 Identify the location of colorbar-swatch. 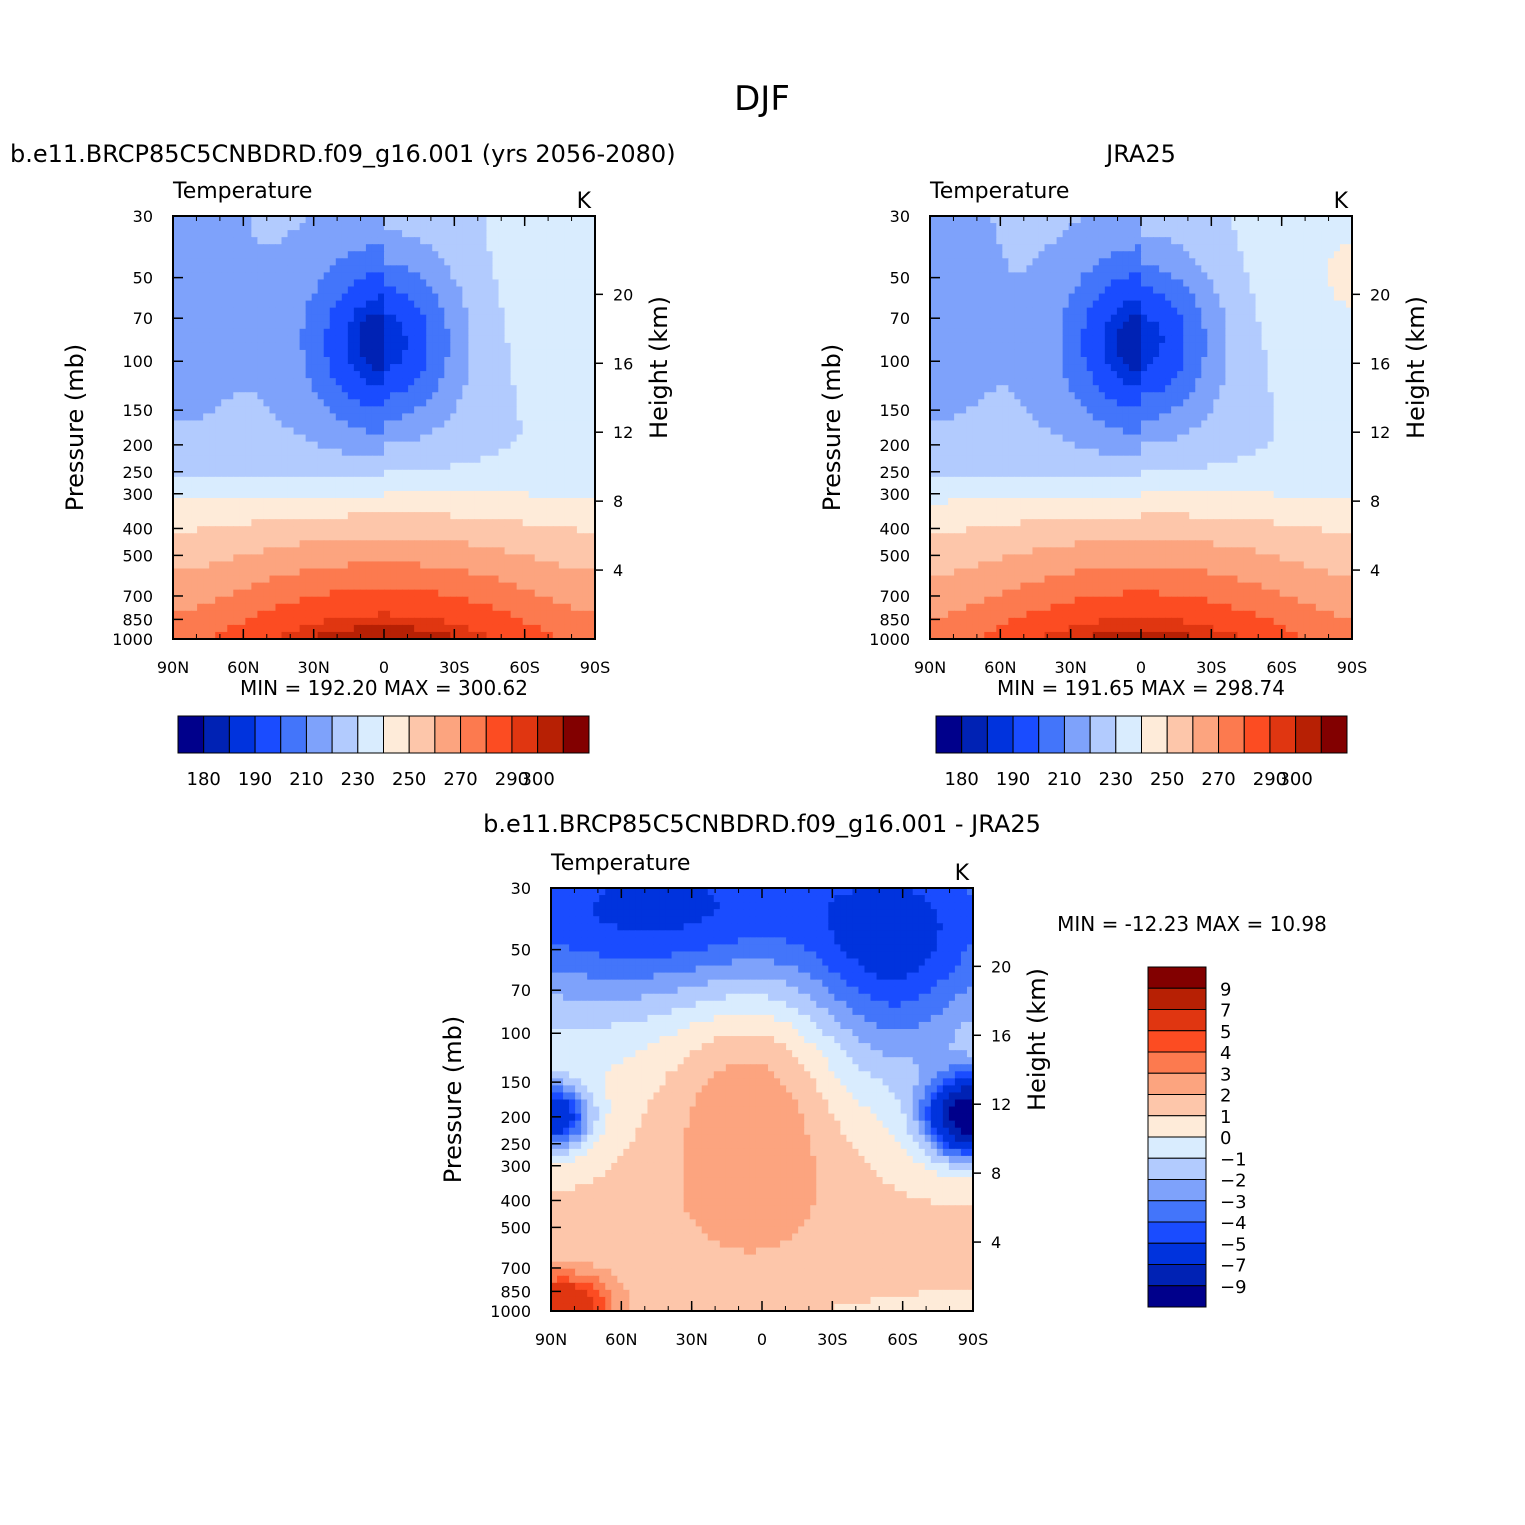
(448, 734).